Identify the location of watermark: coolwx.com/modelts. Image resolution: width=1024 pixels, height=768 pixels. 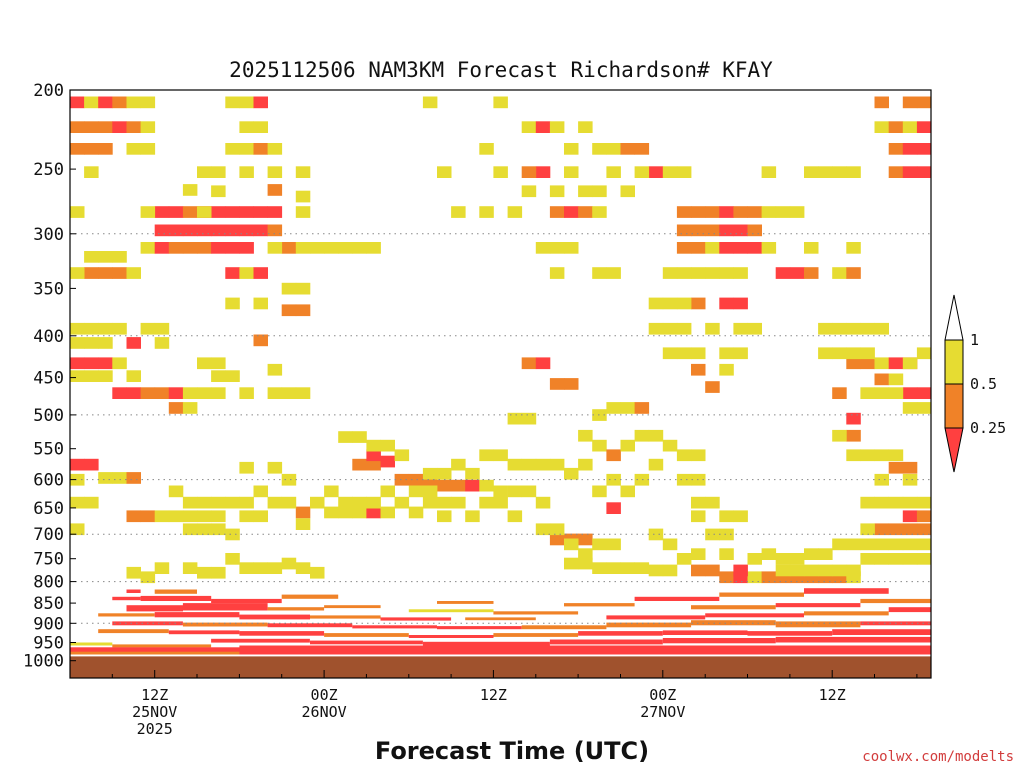
(938, 757).